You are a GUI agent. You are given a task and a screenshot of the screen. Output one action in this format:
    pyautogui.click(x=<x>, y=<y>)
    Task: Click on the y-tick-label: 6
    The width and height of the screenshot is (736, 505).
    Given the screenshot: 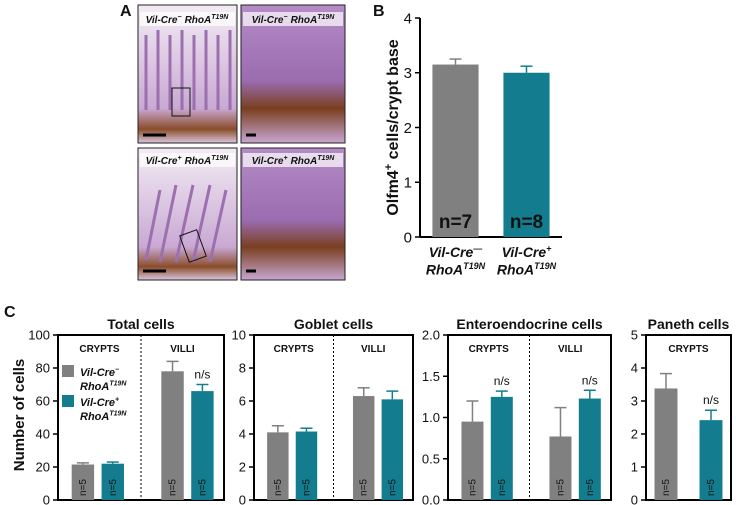 What is the action you would take?
    pyautogui.click(x=242, y=401)
    